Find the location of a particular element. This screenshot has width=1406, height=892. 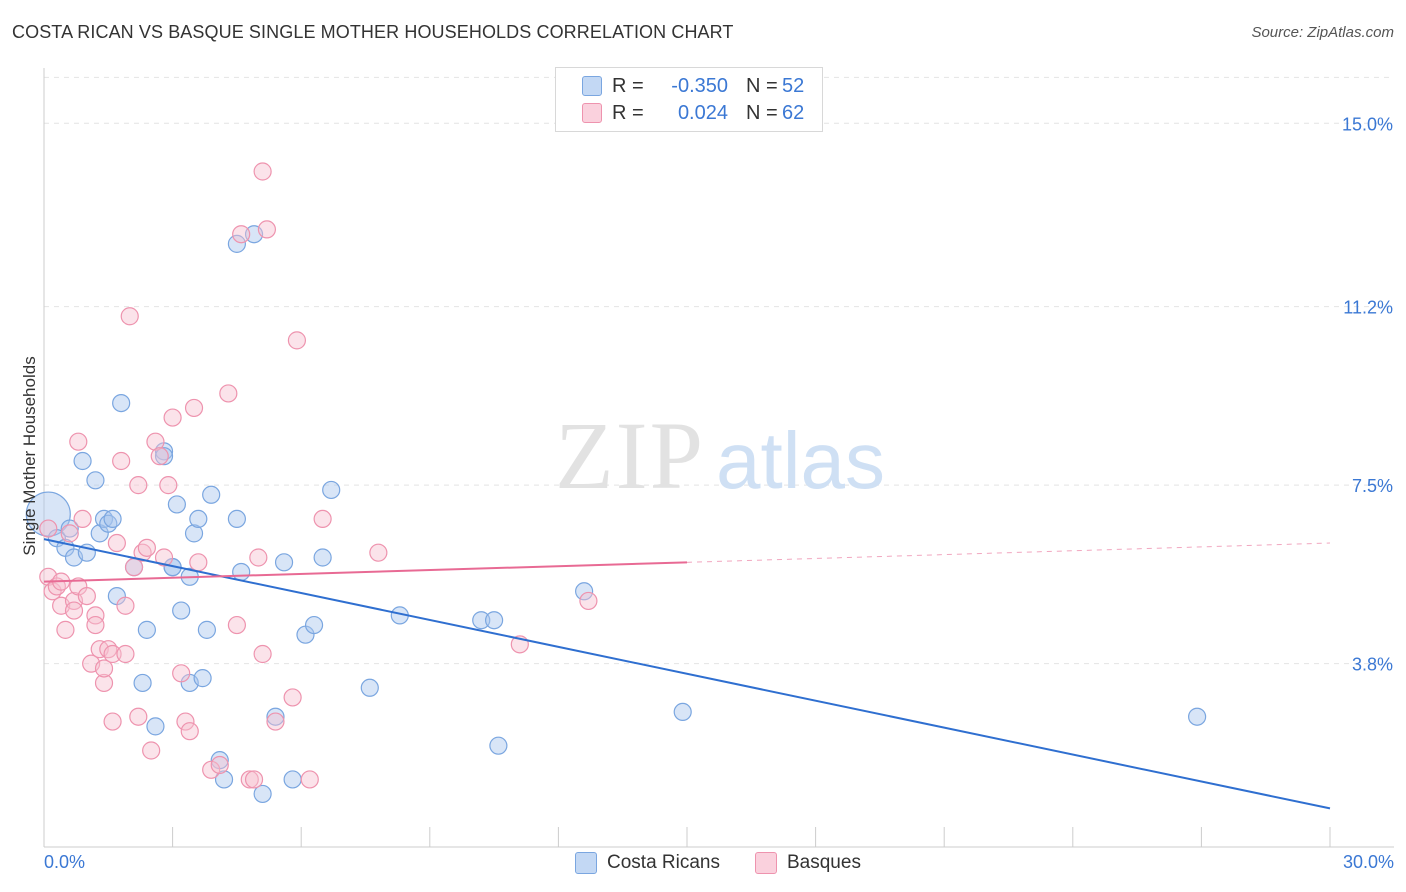

source-label: Source: ZipAtlas.com is located at coordinates (1322, 32).